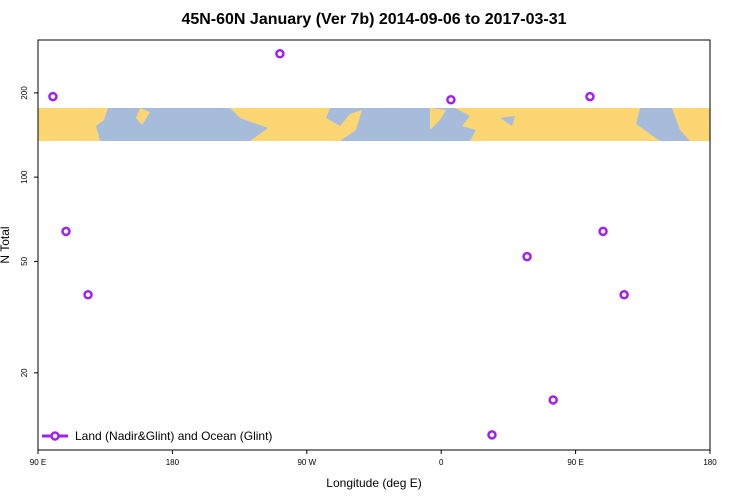 This screenshot has height=500, width=750. What do you see at coordinates (374, 124) in the screenshot?
I see `map-strip` at bounding box center [374, 124].